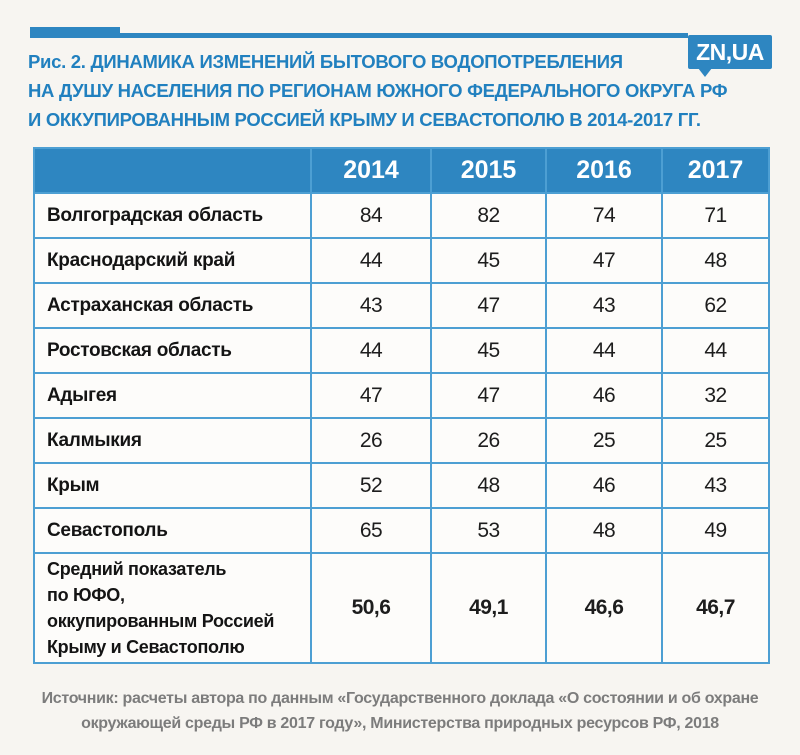 The height and width of the screenshot is (755, 800). Describe the element at coordinates (75, 32) in the screenshot. I see `top-accent-bar-thick` at that location.